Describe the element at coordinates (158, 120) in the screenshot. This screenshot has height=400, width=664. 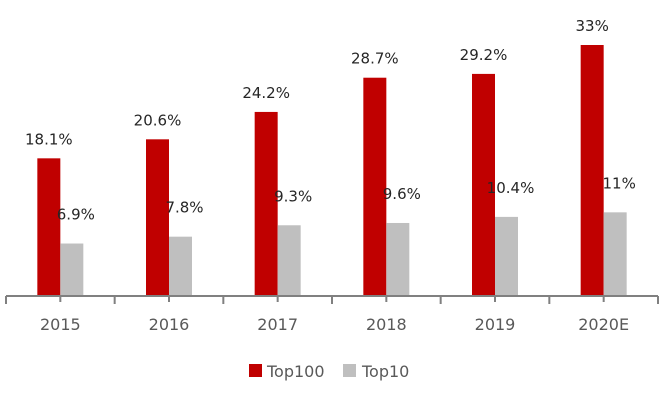
I see `data-label-top100-2016: 20.6%` at that location.